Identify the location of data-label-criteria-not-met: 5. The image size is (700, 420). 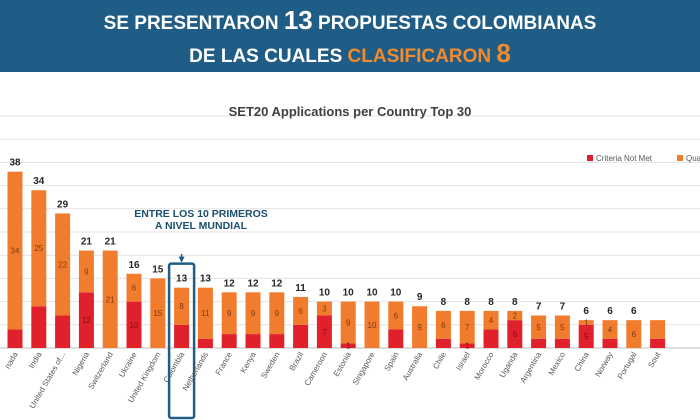
(586, 336).